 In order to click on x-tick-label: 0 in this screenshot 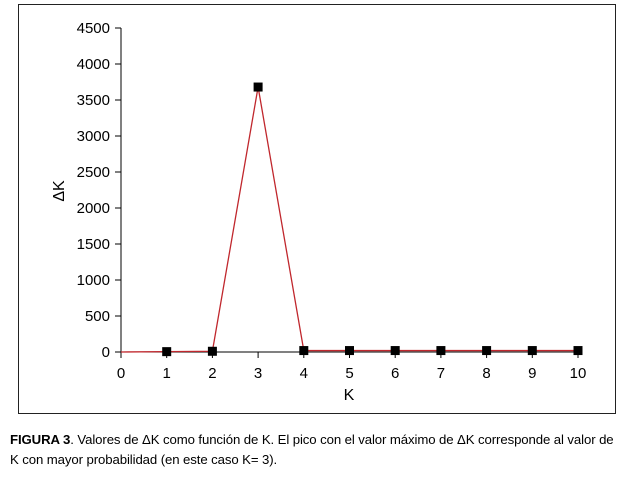, I will do `click(121, 373)`.